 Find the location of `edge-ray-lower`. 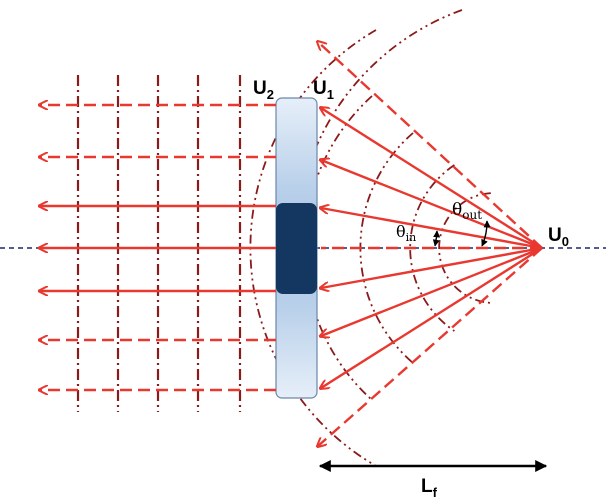

edge-ray-lower is located at coordinates (430, 346).